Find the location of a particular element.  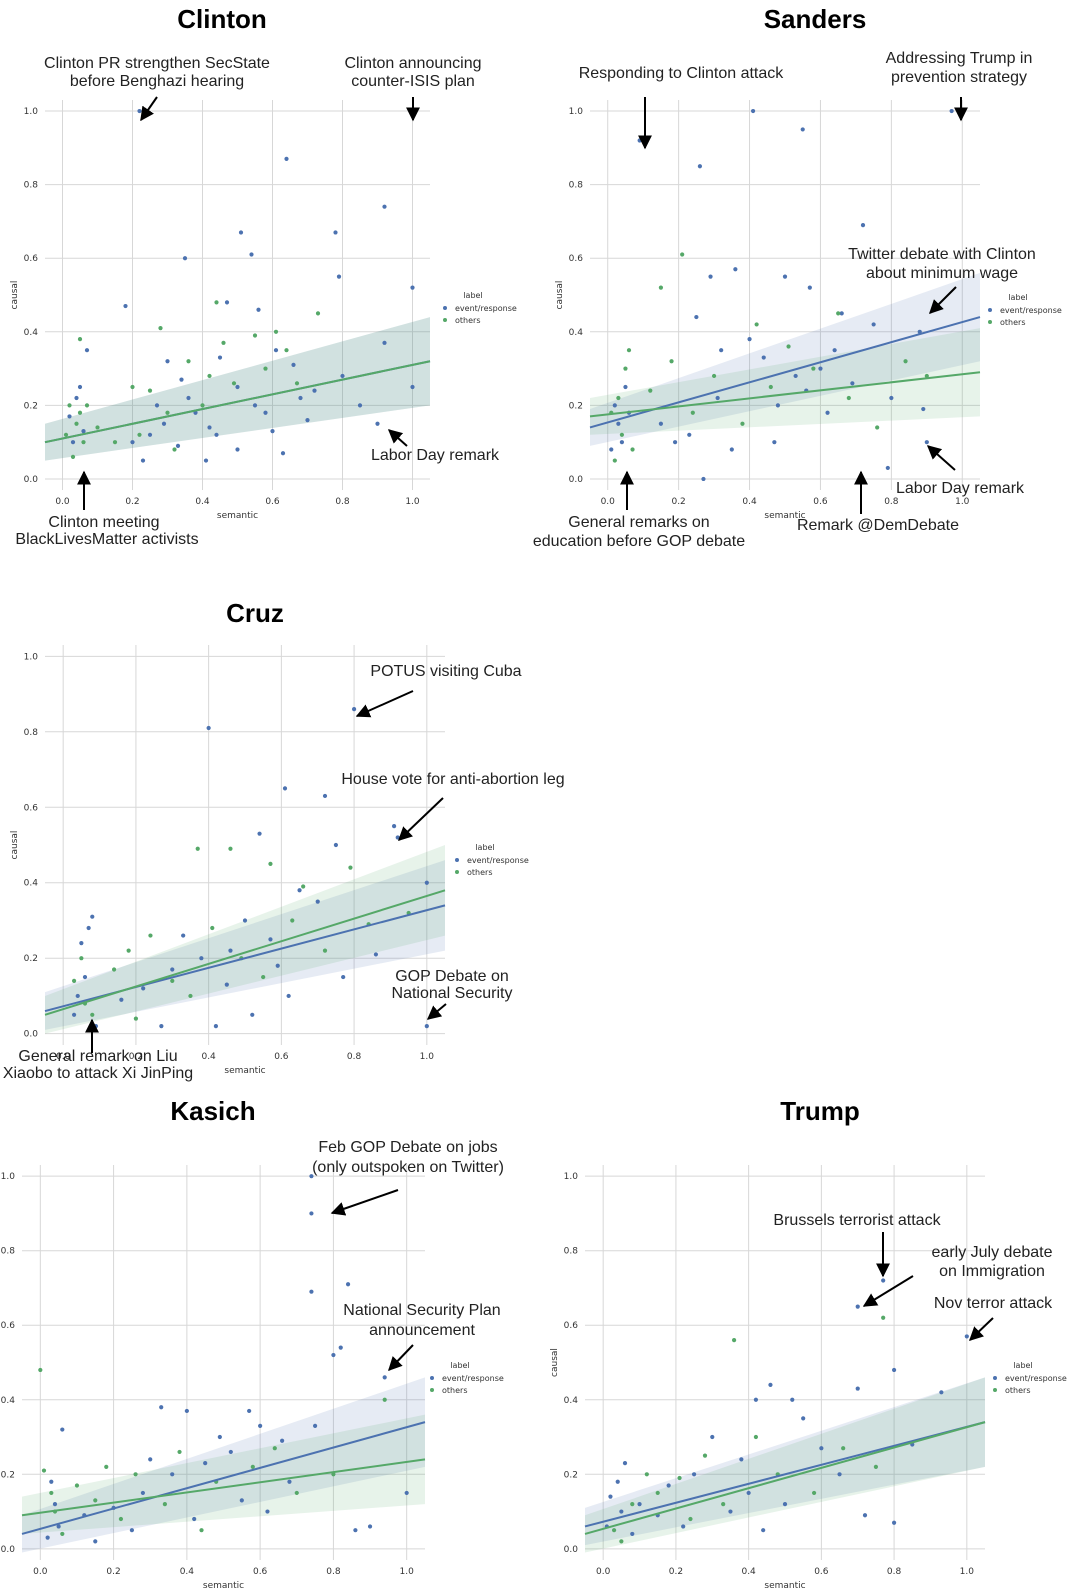

x-tick-label: 0.8 is located at coordinates (891, 502).